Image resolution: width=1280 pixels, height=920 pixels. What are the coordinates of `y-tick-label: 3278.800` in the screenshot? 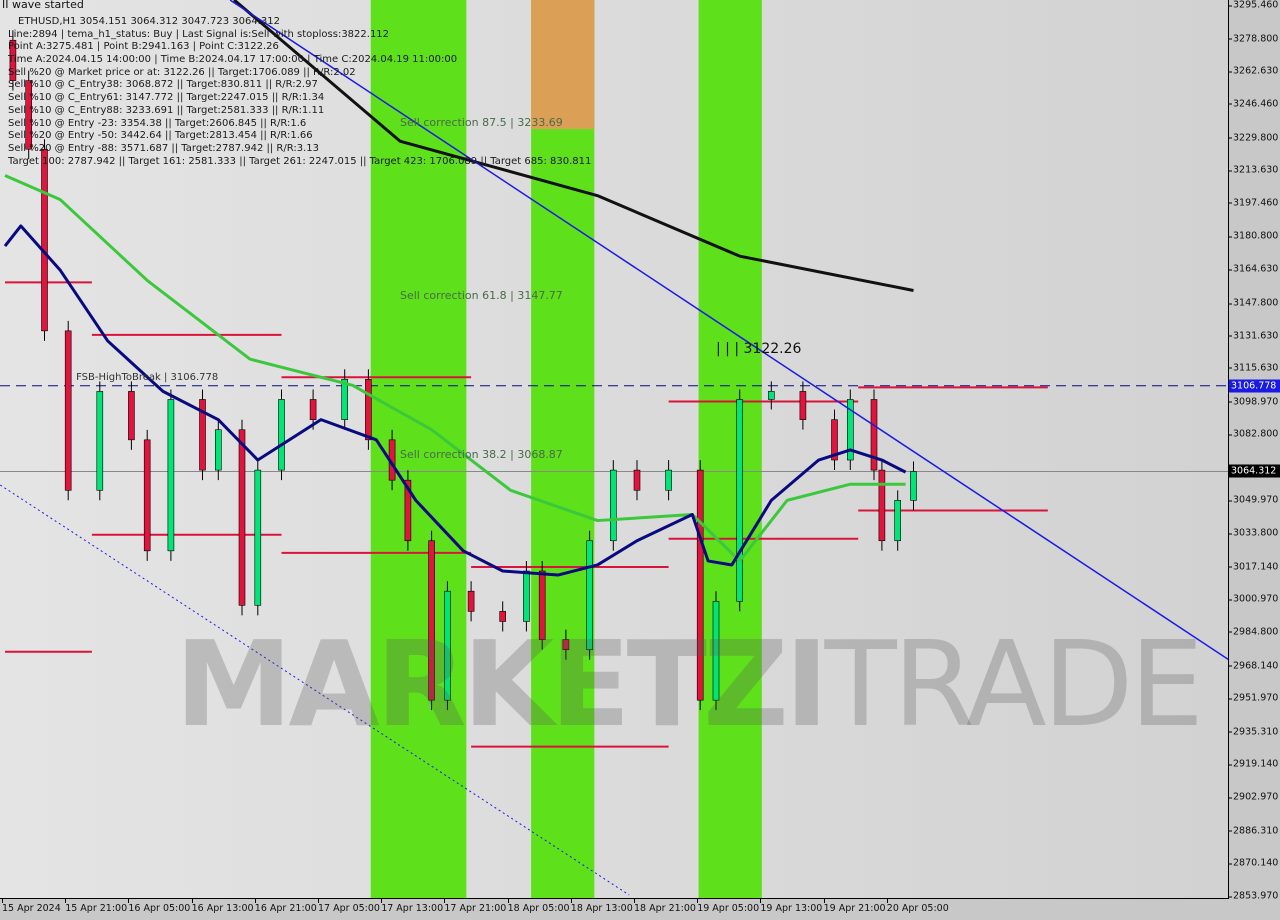 It's located at (1253, 39).